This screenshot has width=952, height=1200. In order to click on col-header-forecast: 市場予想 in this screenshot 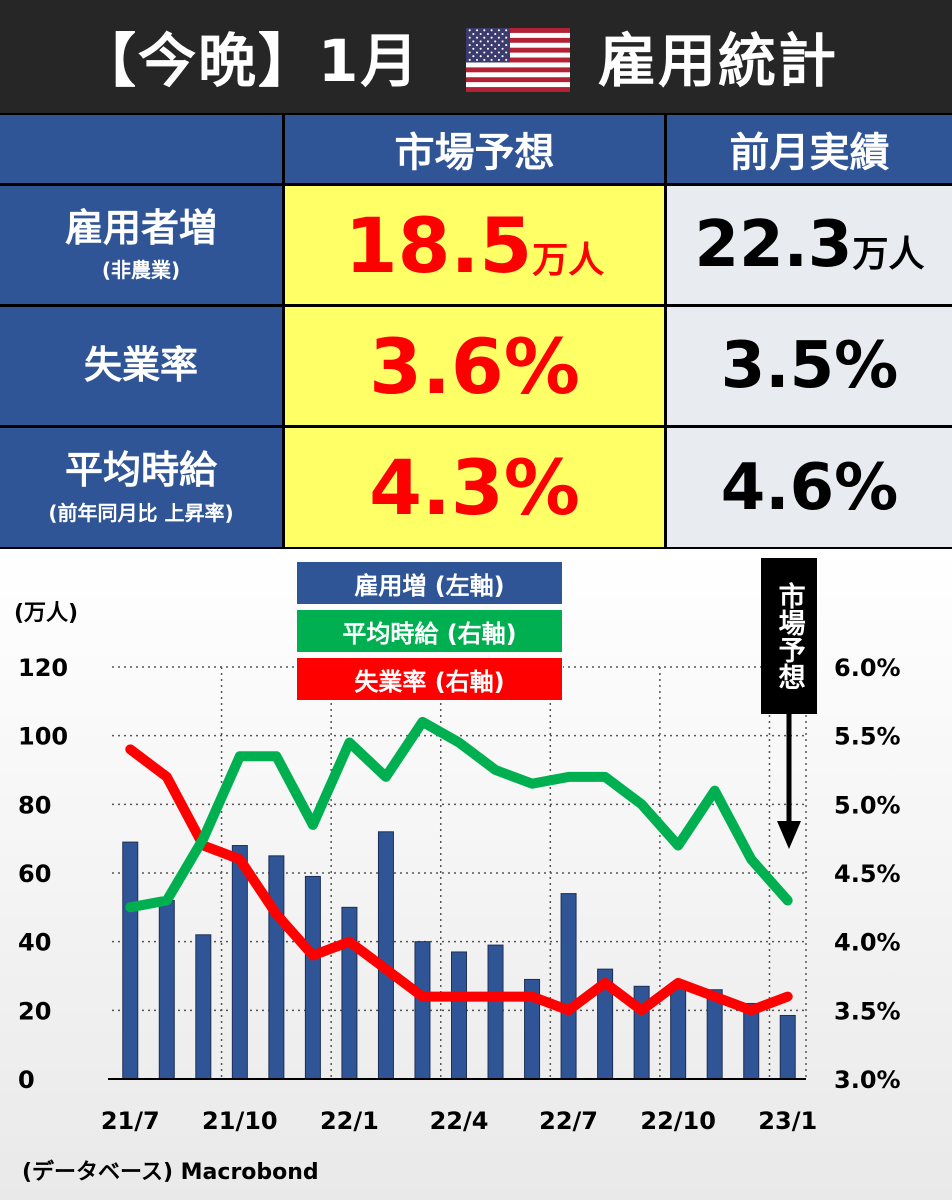, I will do `click(474, 149)`.